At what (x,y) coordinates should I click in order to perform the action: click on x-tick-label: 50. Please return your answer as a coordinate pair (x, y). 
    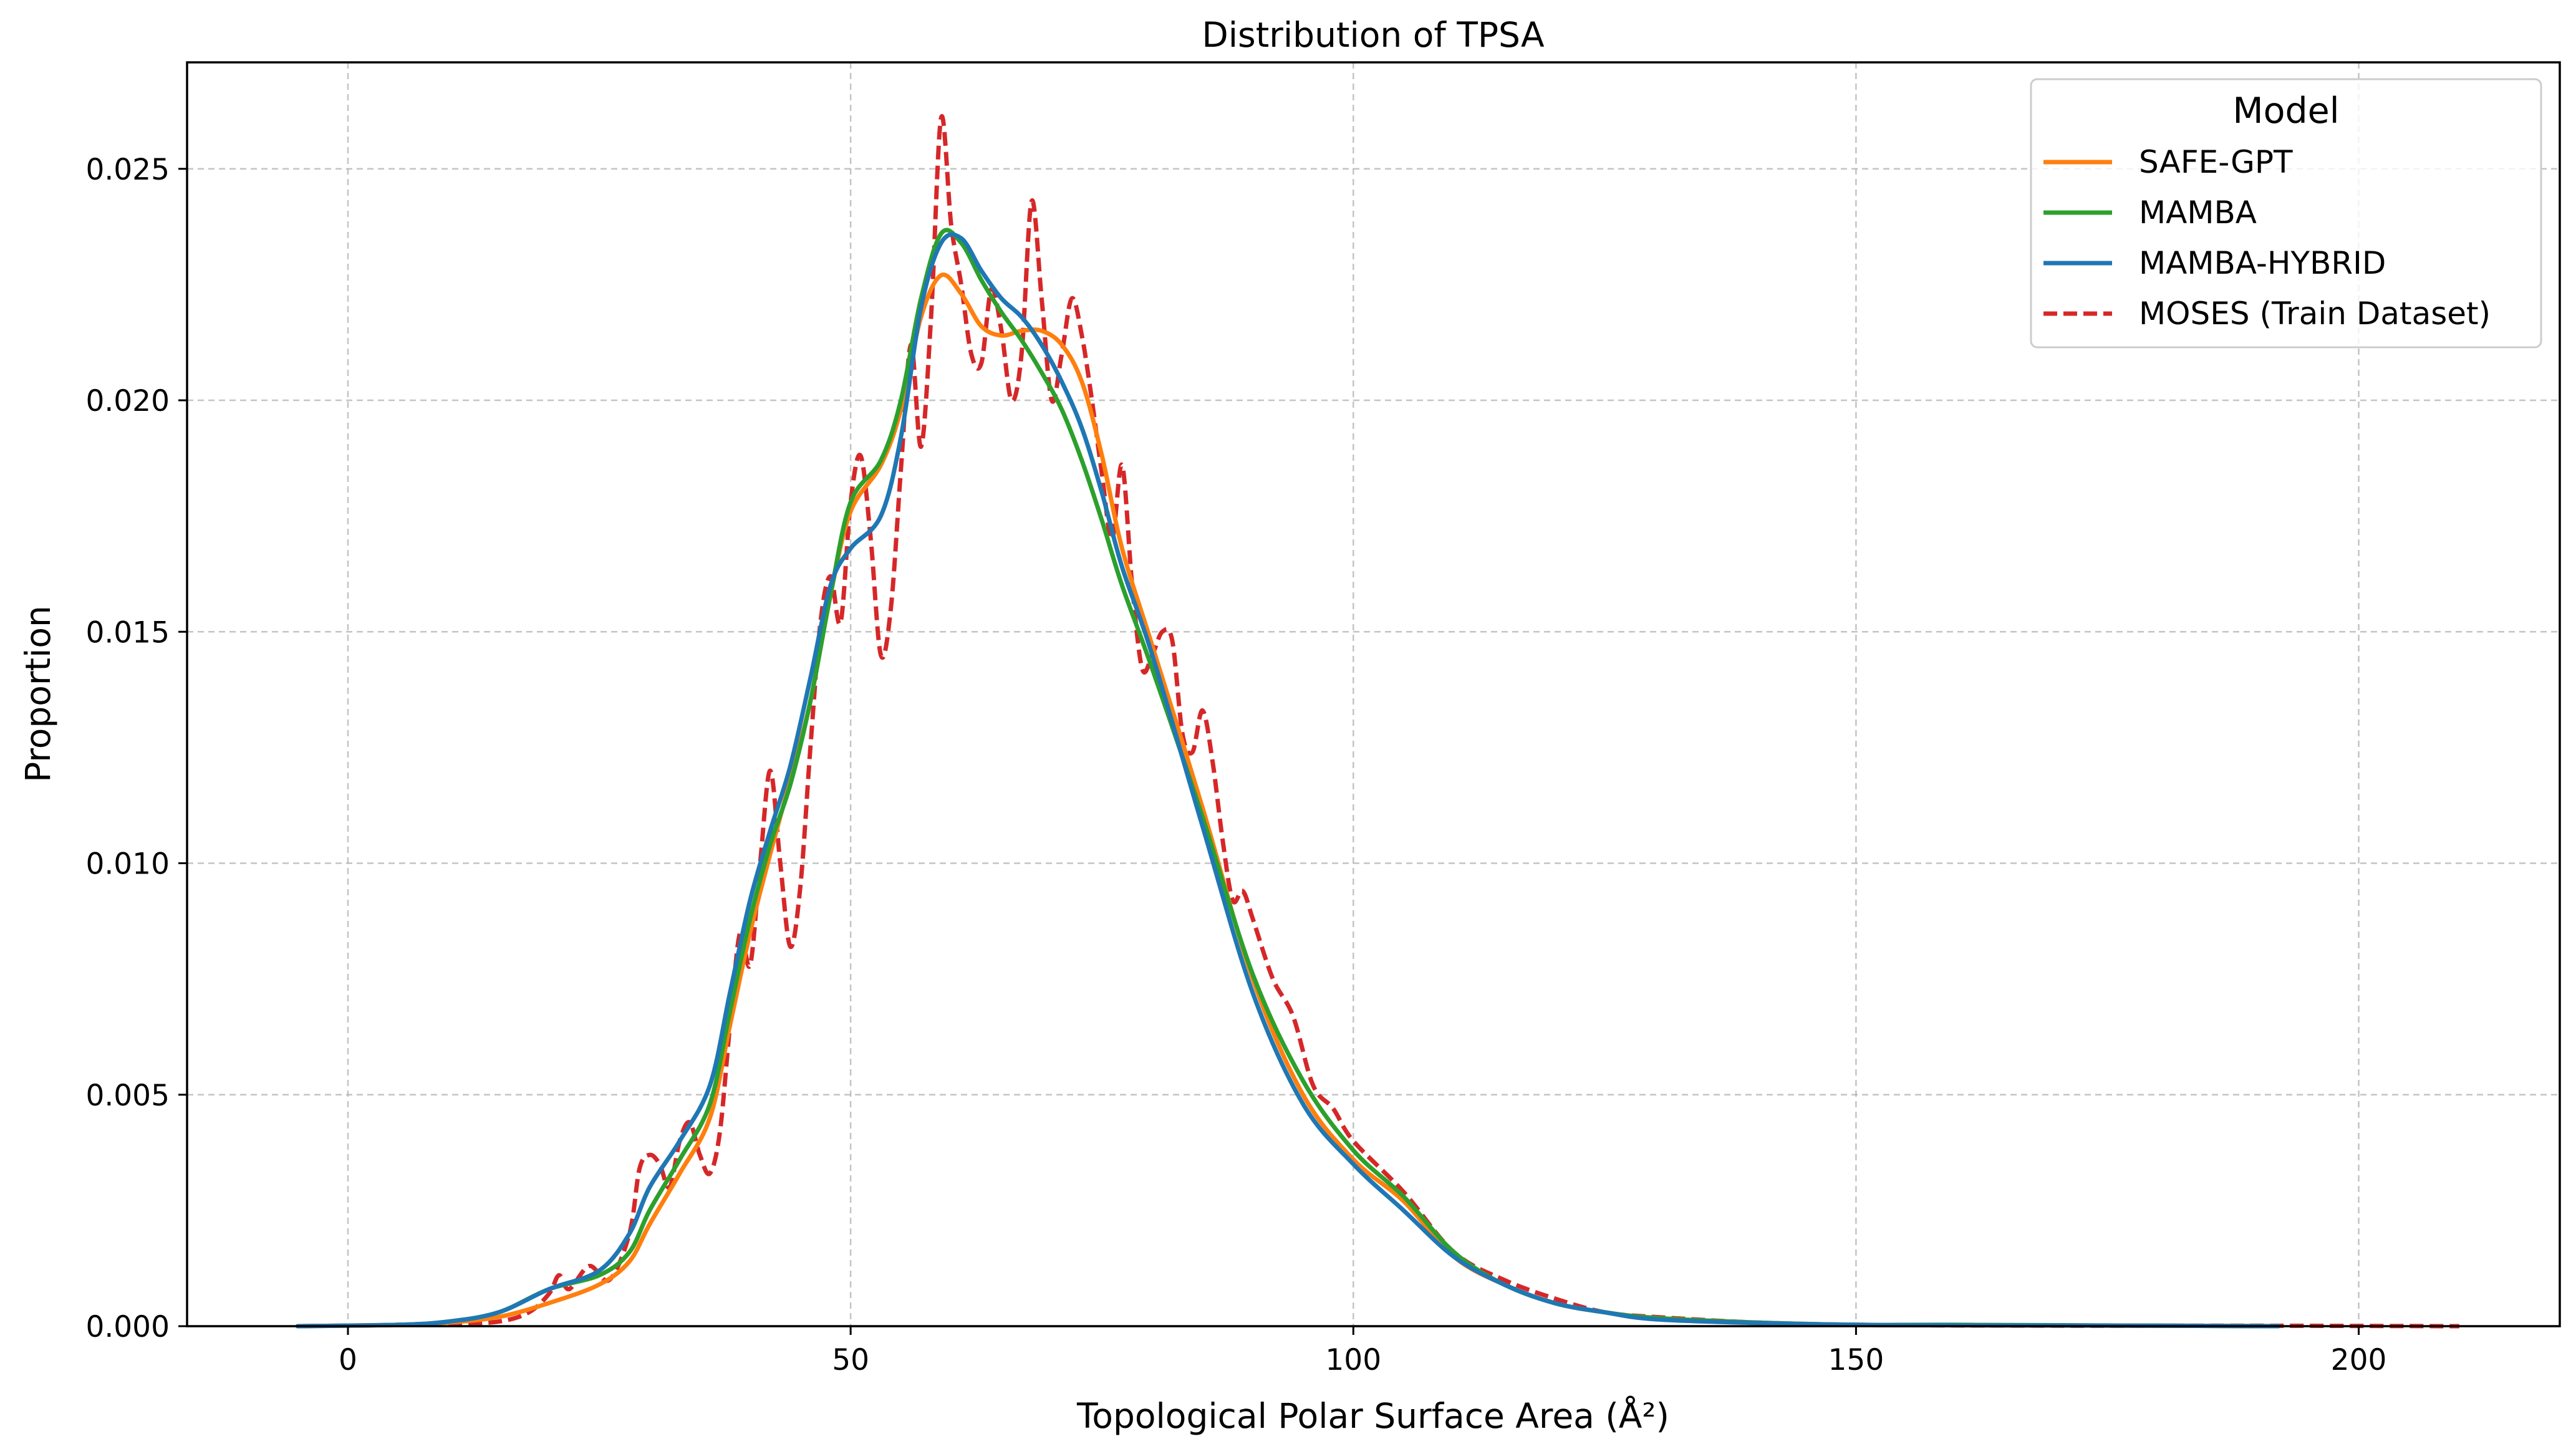
    Looking at the image, I should click on (850, 1360).